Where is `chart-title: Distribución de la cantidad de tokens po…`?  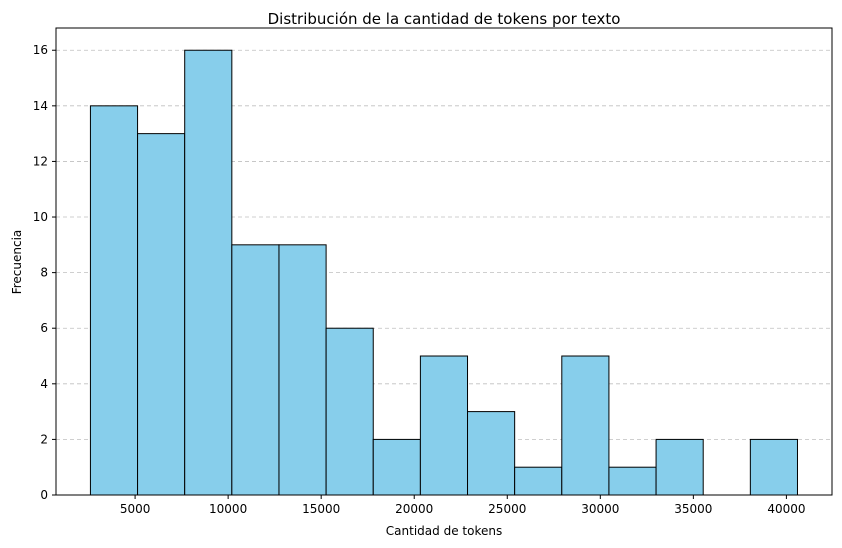
chart-title: Distribución de la cantidad de tokens po… is located at coordinates (444, 19).